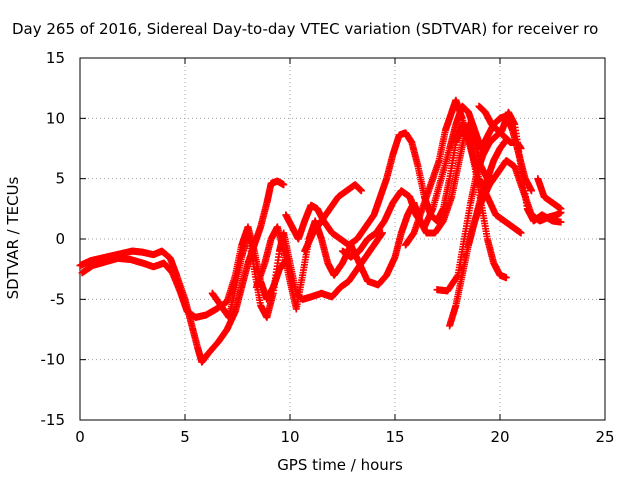 The width and height of the screenshot is (640, 480). Describe the element at coordinates (60, 239) in the screenshot. I see `y-tick-label: 0` at that location.